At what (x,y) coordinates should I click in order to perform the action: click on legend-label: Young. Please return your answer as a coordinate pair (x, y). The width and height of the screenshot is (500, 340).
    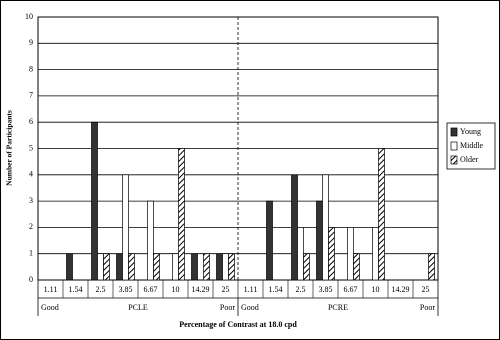
    Looking at the image, I should click on (470, 131).